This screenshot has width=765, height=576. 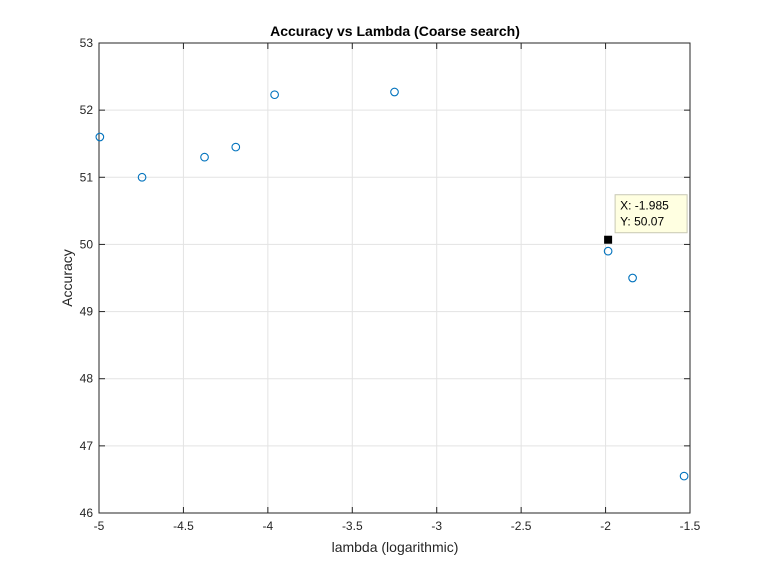 What do you see at coordinates (436, 526) in the screenshot?
I see `x-tick-label: -3` at bounding box center [436, 526].